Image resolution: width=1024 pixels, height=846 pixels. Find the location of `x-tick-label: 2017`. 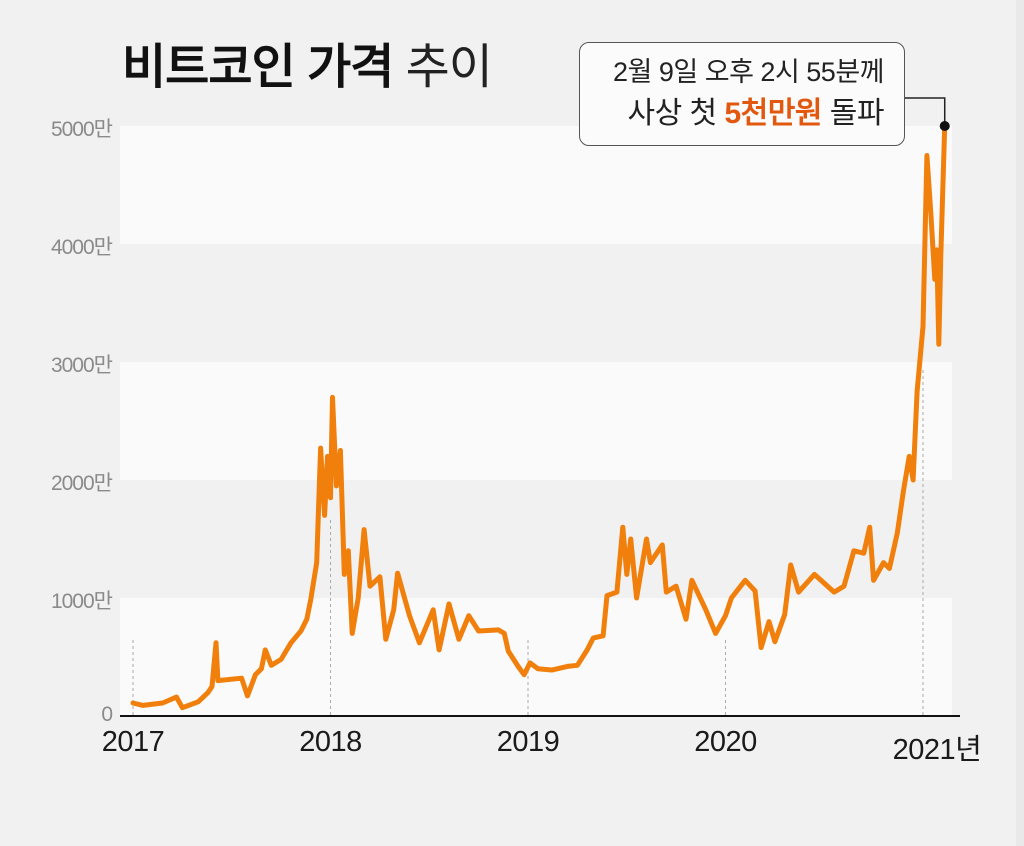

x-tick-label: 2017 is located at coordinates (133, 742).